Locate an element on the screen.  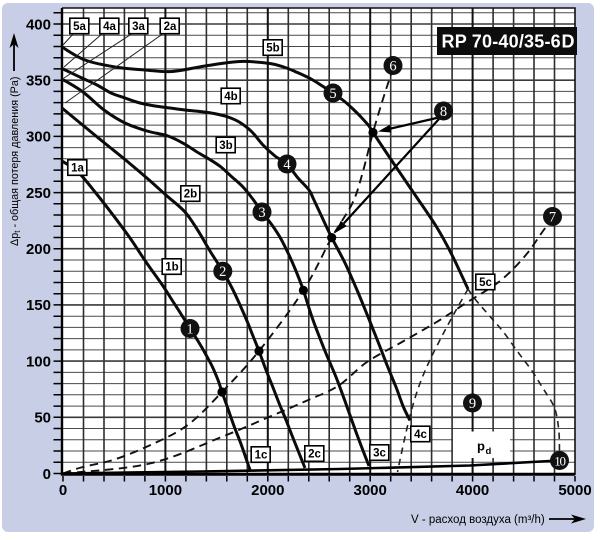
svg-text: 4c is located at coordinates (420, 435).